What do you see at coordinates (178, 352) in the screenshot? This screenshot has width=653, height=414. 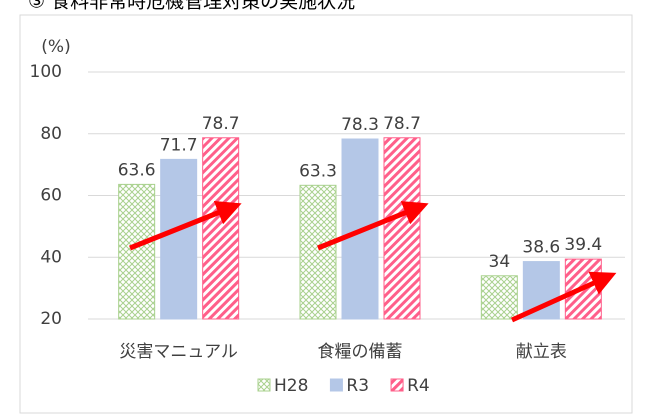 I see `x-tick-label: 災害マニュアル` at bounding box center [178, 352].